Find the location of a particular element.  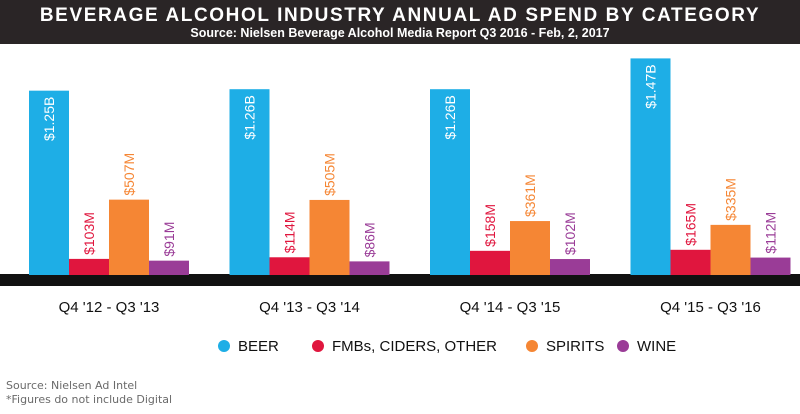

digital-note: *Figures do not include Digital is located at coordinates (89, 399).